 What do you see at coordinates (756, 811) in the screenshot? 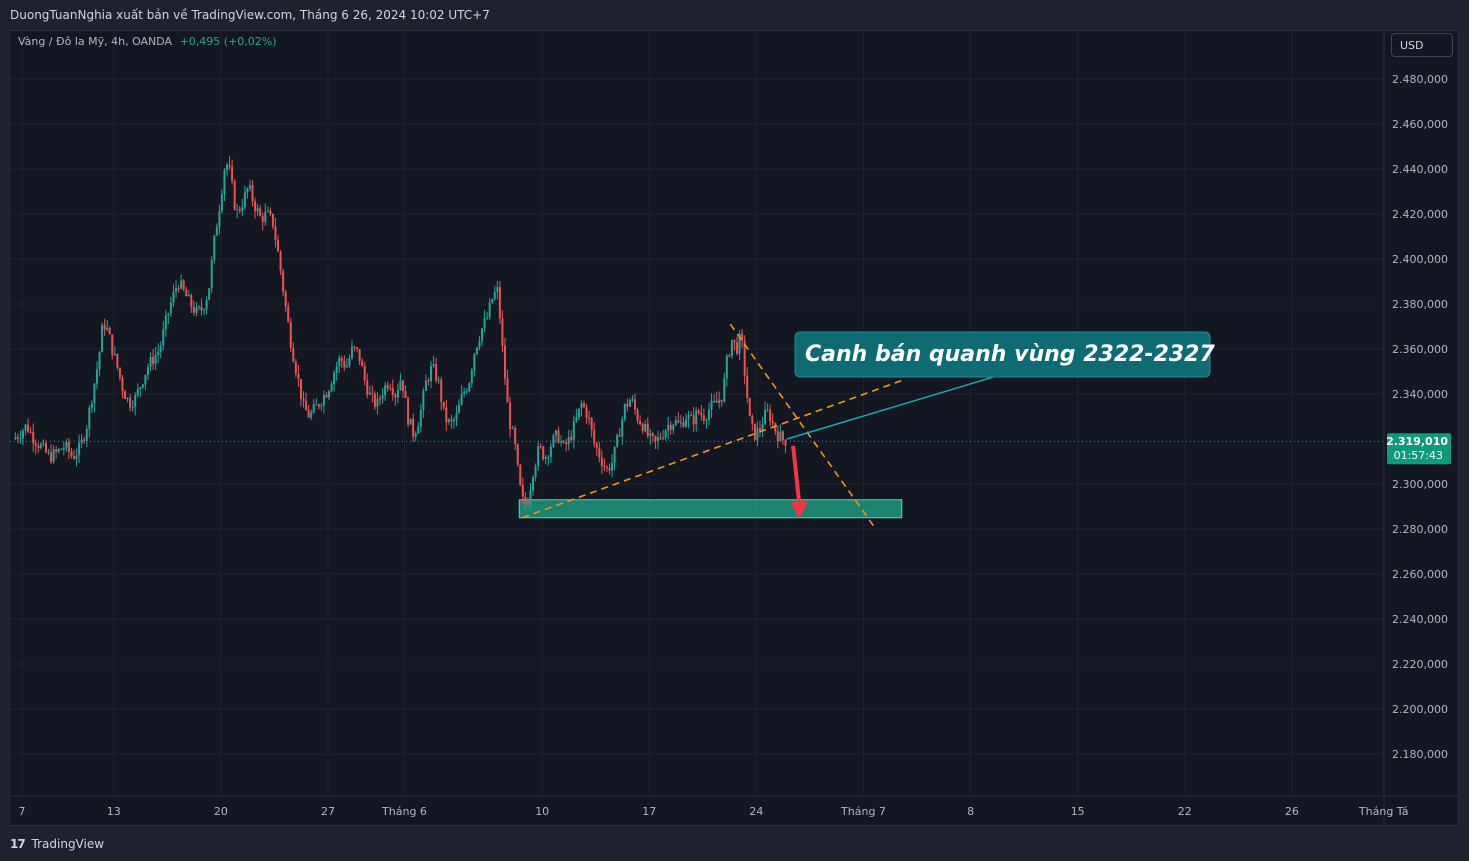
I see `x-tick-label: 24` at bounding box center [756, 811].